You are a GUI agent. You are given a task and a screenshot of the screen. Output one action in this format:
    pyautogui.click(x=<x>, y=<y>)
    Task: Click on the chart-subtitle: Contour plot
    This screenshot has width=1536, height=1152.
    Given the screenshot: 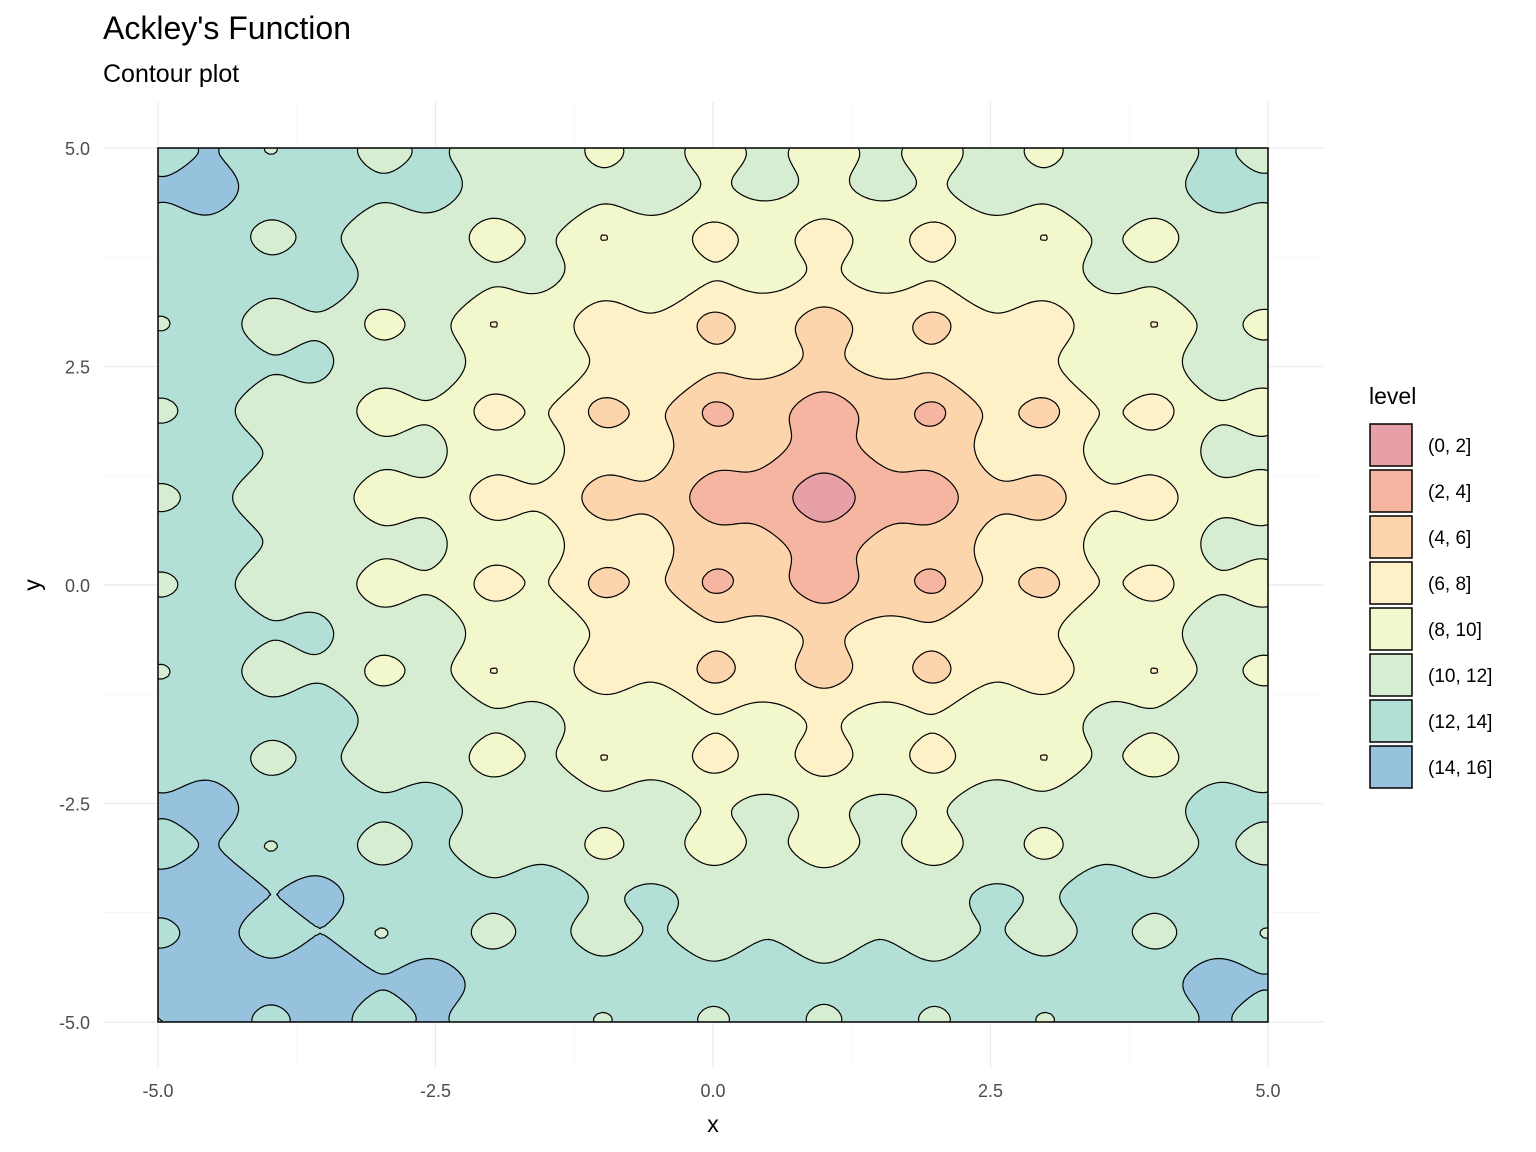 What is the action you would take?
    pyautogui.click(x=171, y=74)
    